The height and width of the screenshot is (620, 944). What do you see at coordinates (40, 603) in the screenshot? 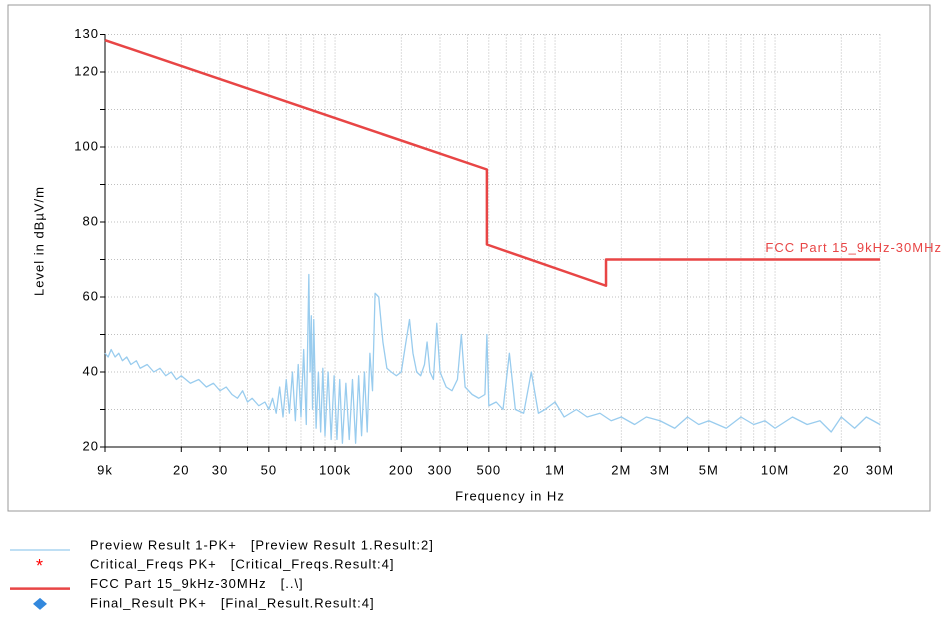
I see `legend-symbol` at bounding box center [40, 603].